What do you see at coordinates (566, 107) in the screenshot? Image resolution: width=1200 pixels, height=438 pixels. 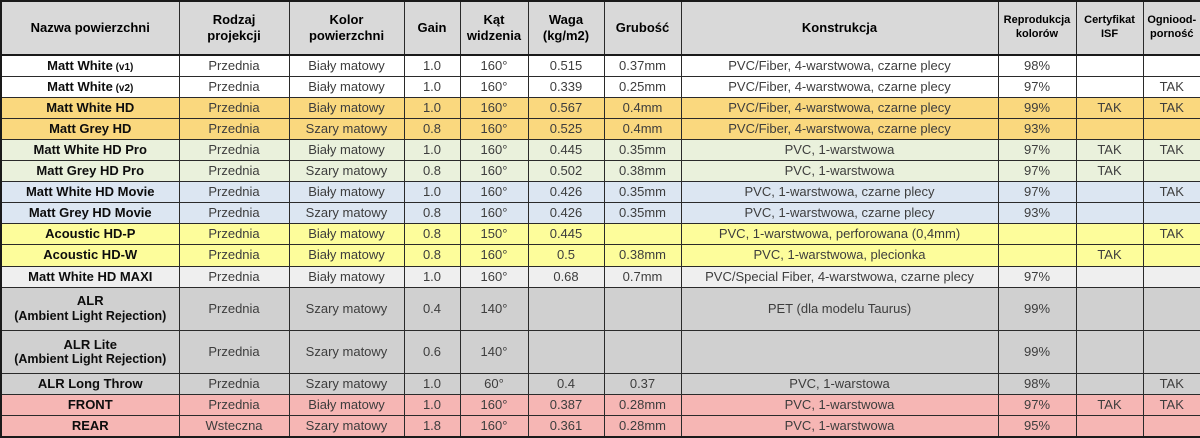 I see `cell-weight: 0.567` at bounding box center [566, 107].